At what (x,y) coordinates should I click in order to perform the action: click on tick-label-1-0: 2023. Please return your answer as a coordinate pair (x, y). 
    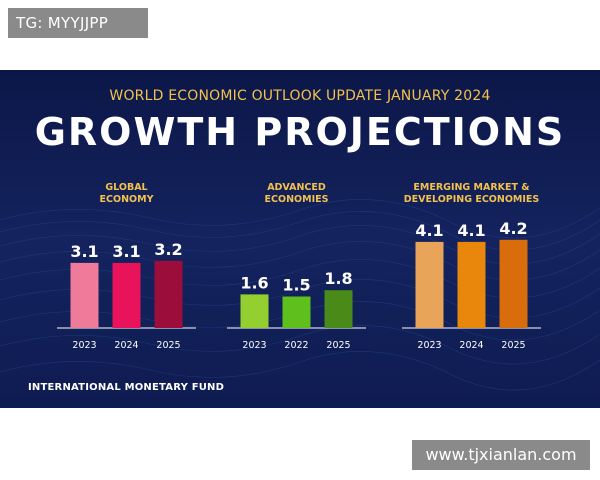
    Looking at the image, I should click on (254, 345).